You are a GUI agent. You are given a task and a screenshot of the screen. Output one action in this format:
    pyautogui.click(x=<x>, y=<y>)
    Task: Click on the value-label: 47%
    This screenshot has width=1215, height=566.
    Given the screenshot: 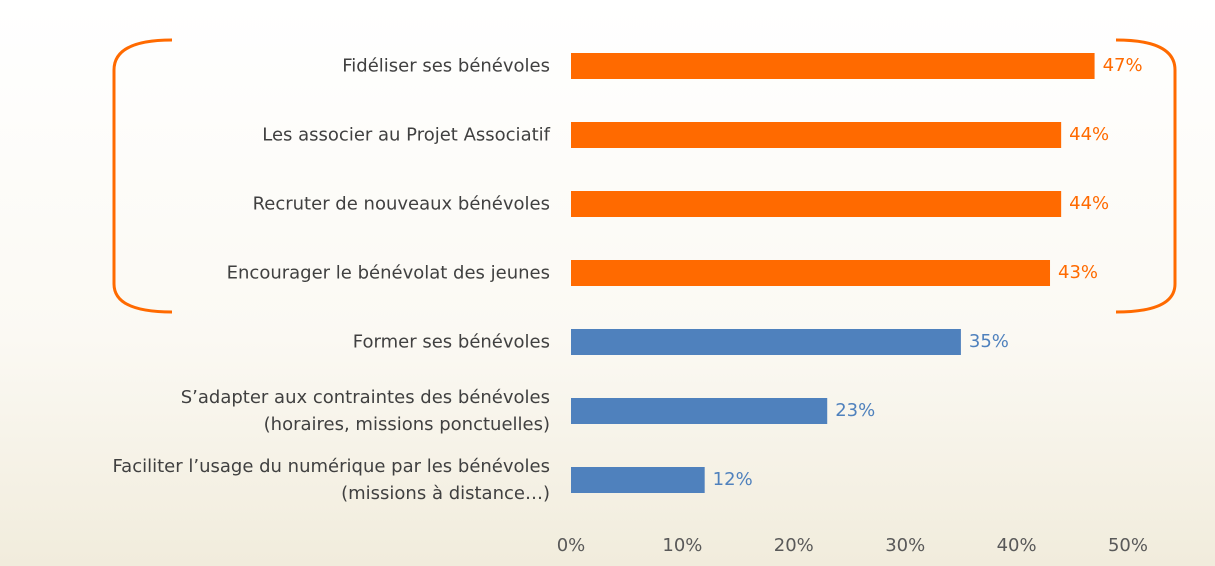 What is the action you would take?
    pyautogui.click(x=1123, y=65)
    